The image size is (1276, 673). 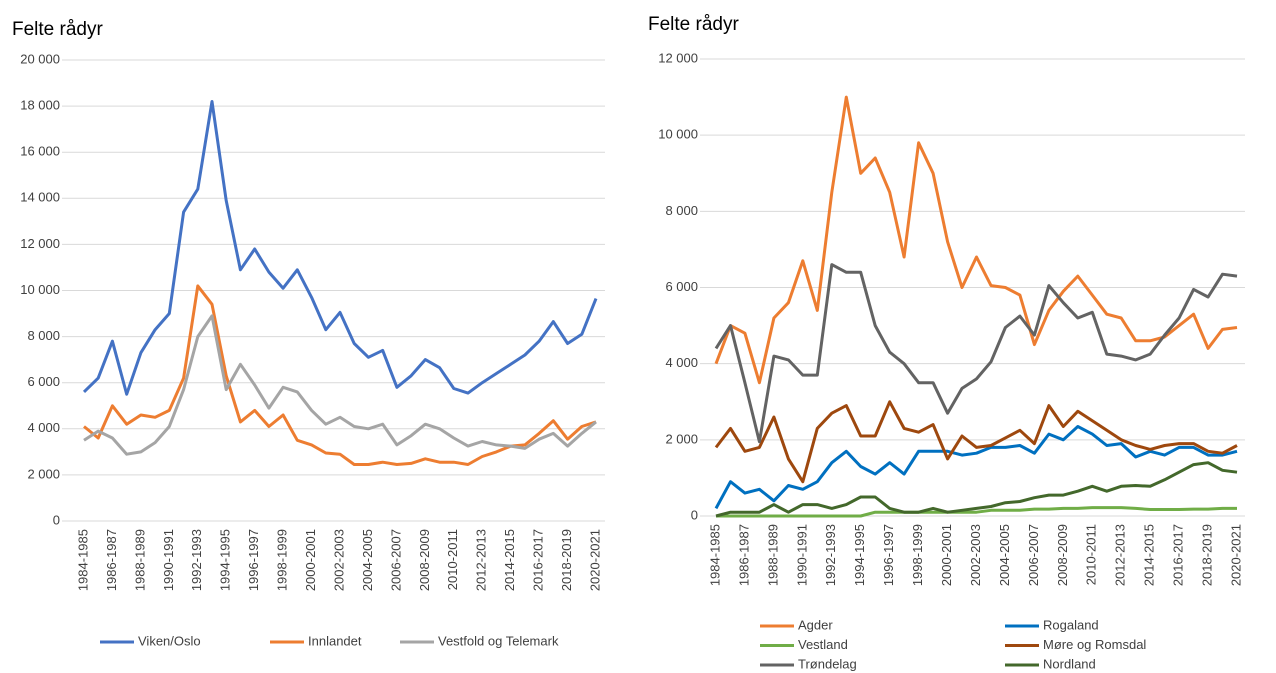 What do you see at coordinates (40, 105) in the screenshot?
I see `y-tick-label: 18 000` at bounding box center [40, 105].